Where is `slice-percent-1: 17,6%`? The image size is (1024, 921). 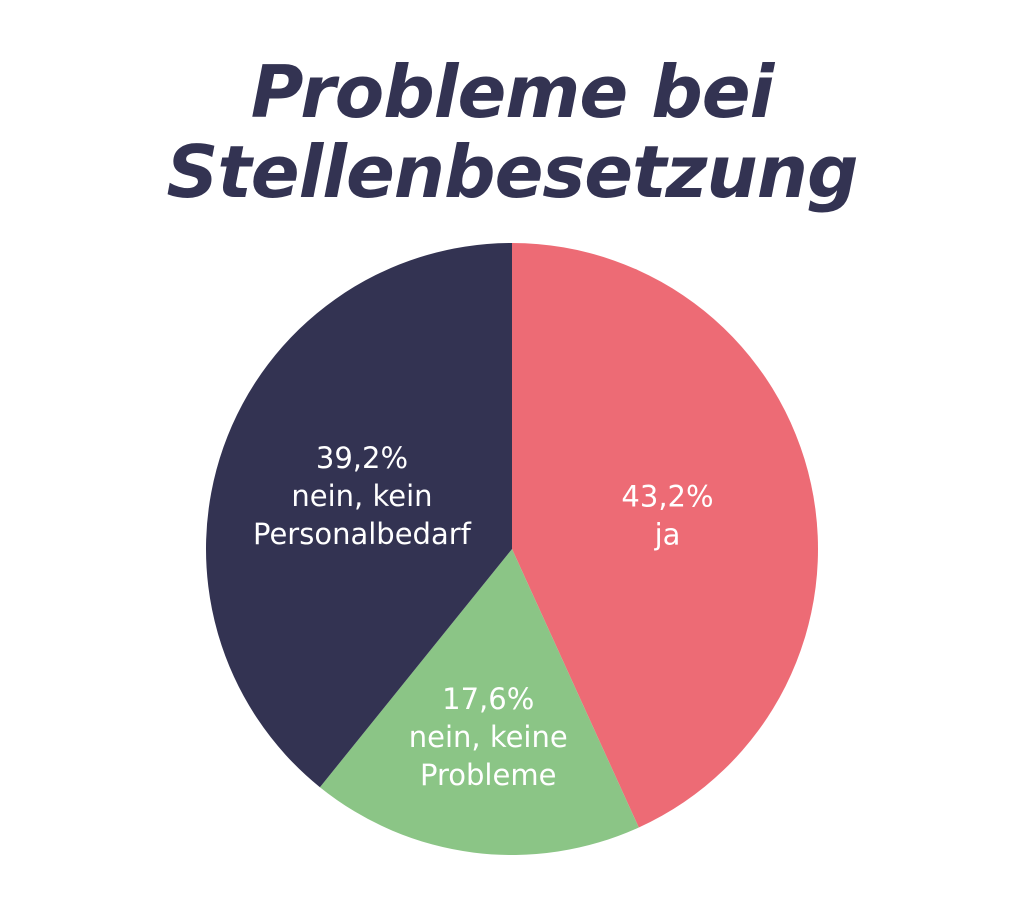 slice-percent-1: 17,6% is located at coordinates (488, 699).